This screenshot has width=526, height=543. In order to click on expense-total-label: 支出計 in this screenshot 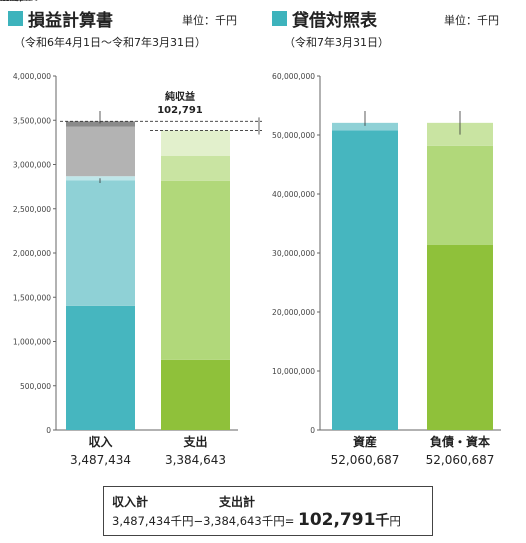, I will do `click(237, 502)`.